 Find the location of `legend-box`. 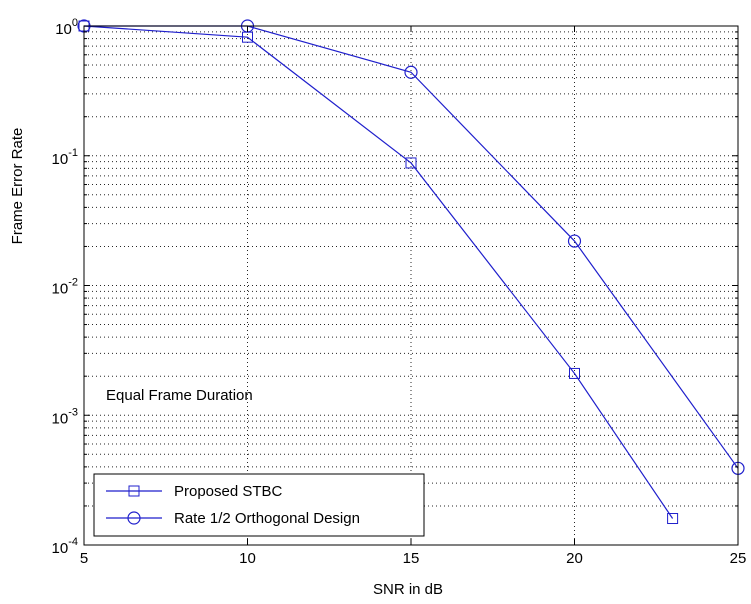

legend-box is located at coordinates (259, 505).